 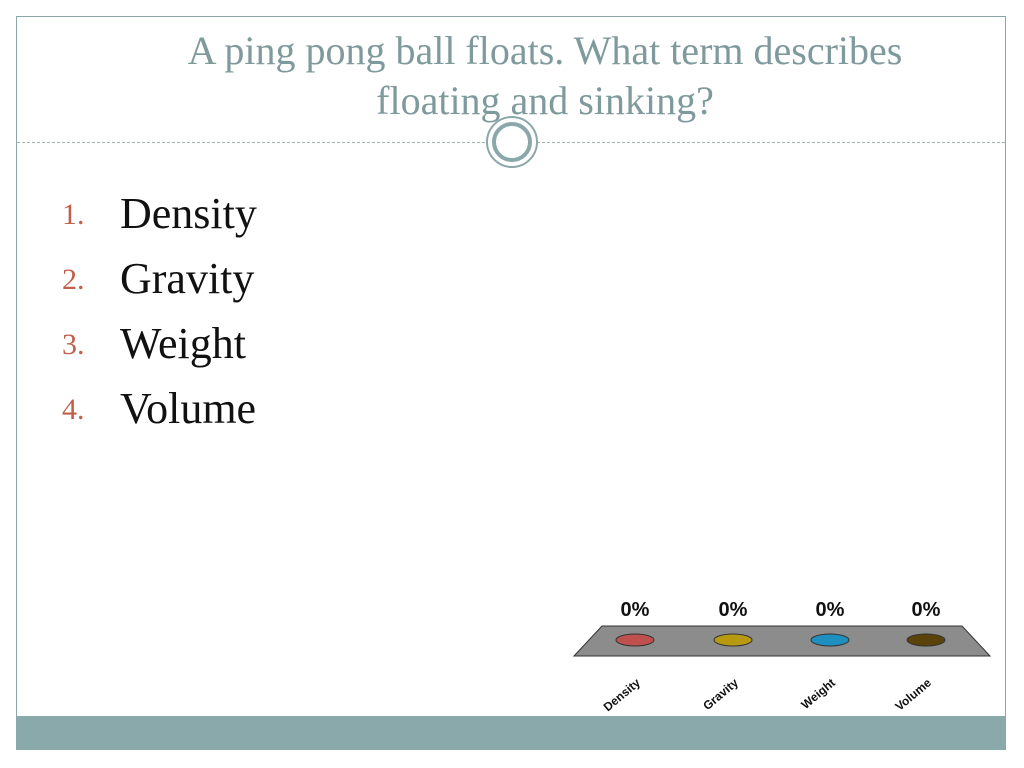 I want to click on bar-base-density, so click(x=635, y=640).